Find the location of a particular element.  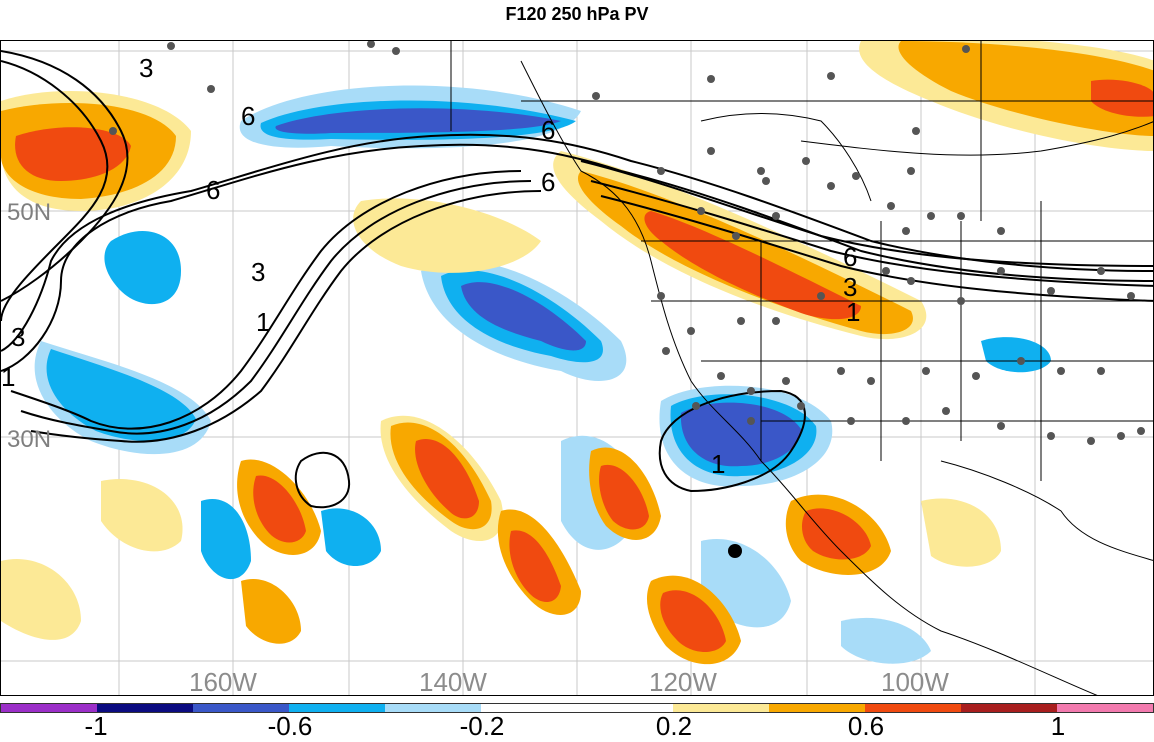

colorbar-tick-label: -1 is located at coordinates (96, 726).